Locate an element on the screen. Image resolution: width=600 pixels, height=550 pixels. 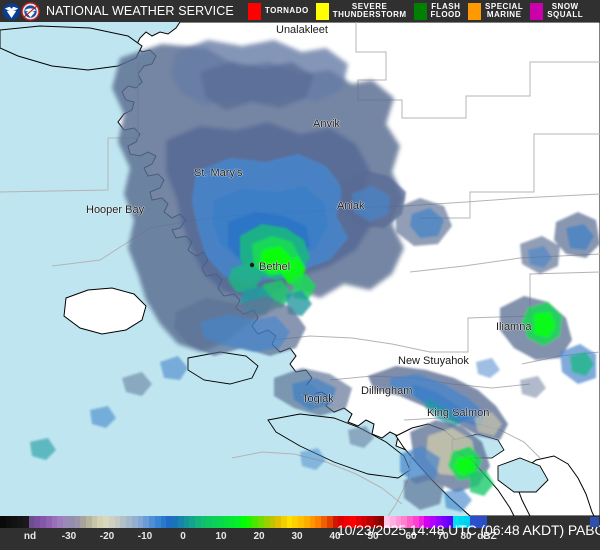
scale-tick-label: 40 is located at coordinates (335, 536).